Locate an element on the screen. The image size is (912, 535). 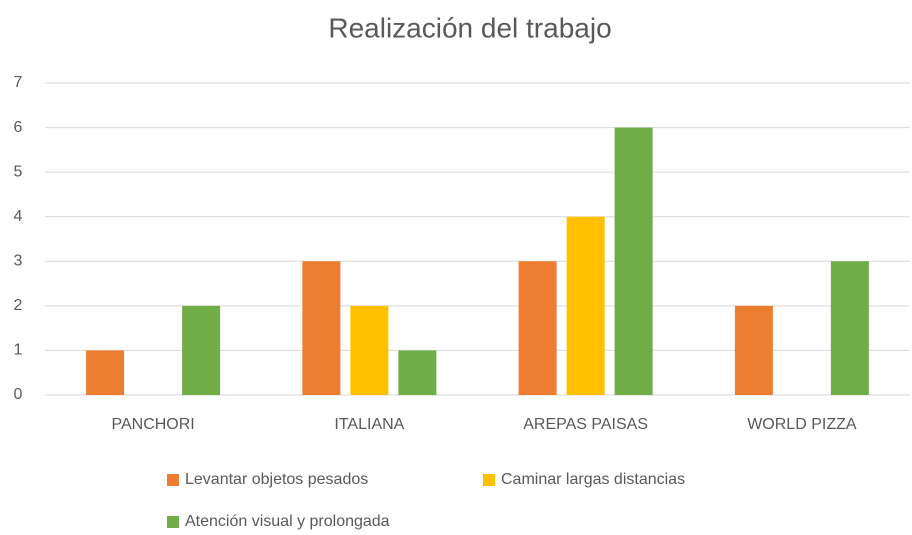
y-tick-label: 5 is located at coordinates (18, 171).